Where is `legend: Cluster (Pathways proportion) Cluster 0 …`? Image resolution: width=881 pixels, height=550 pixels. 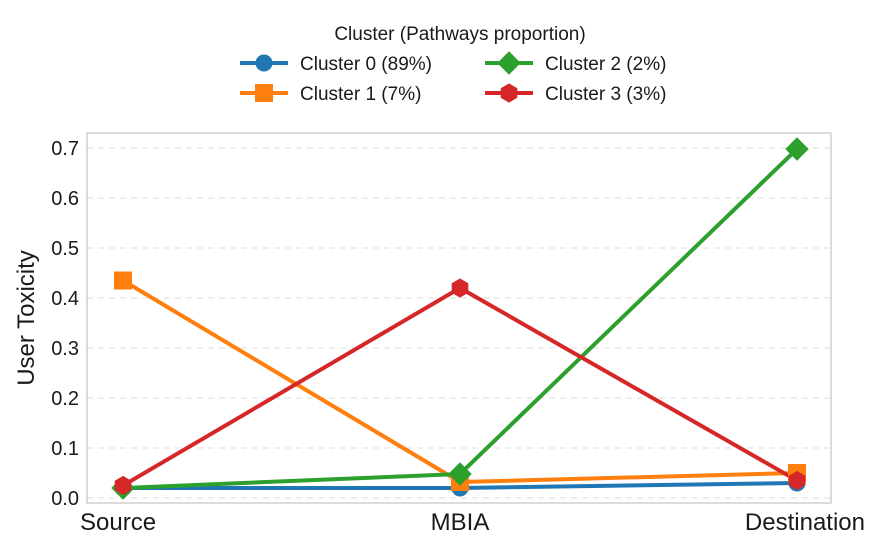 legend: Cluster (Pathways proportion) Cluster 0 … is located at coordinates (453, 64).